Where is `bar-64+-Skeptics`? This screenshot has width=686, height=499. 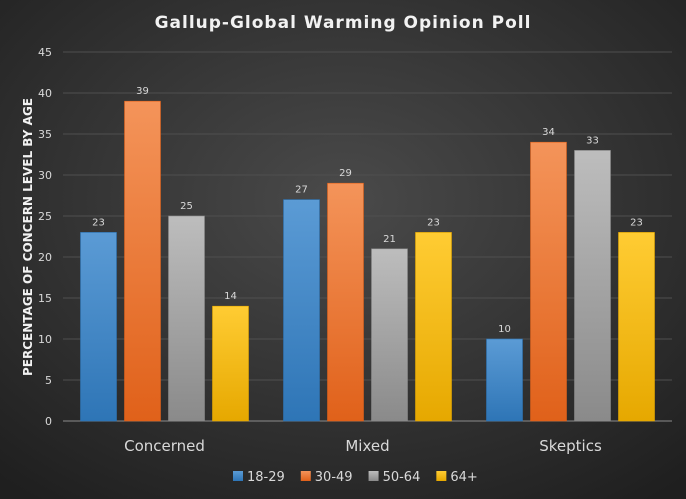 bar-64+-Skeptics is located at coordinates (636, 327).